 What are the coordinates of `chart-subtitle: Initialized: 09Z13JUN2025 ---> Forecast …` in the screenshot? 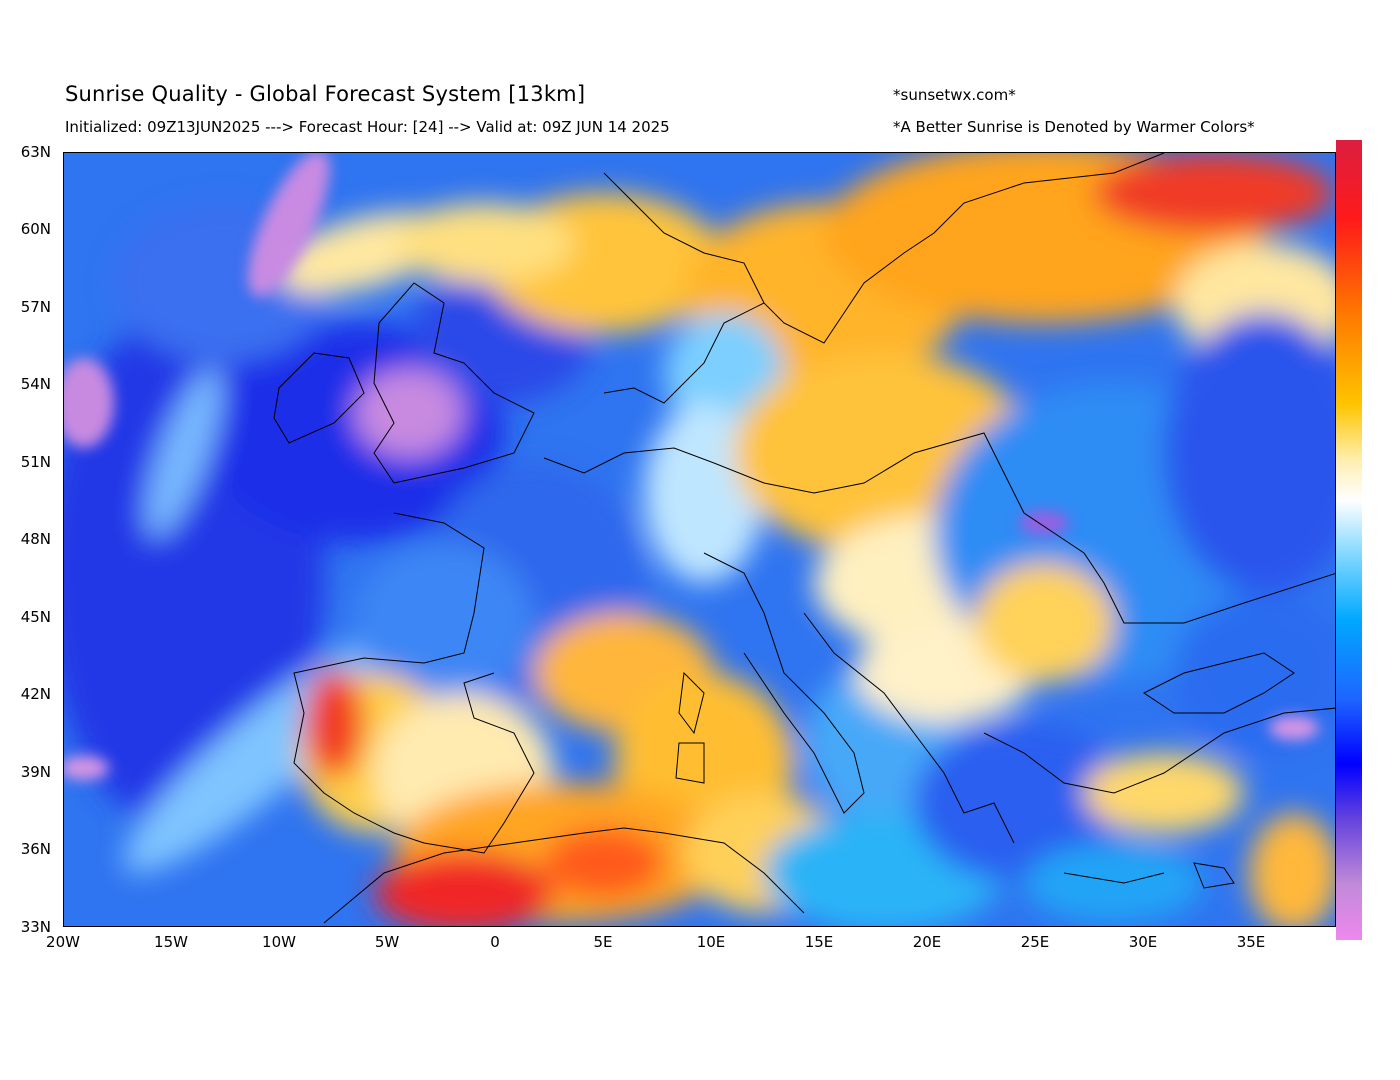 It's located at (367, 127).